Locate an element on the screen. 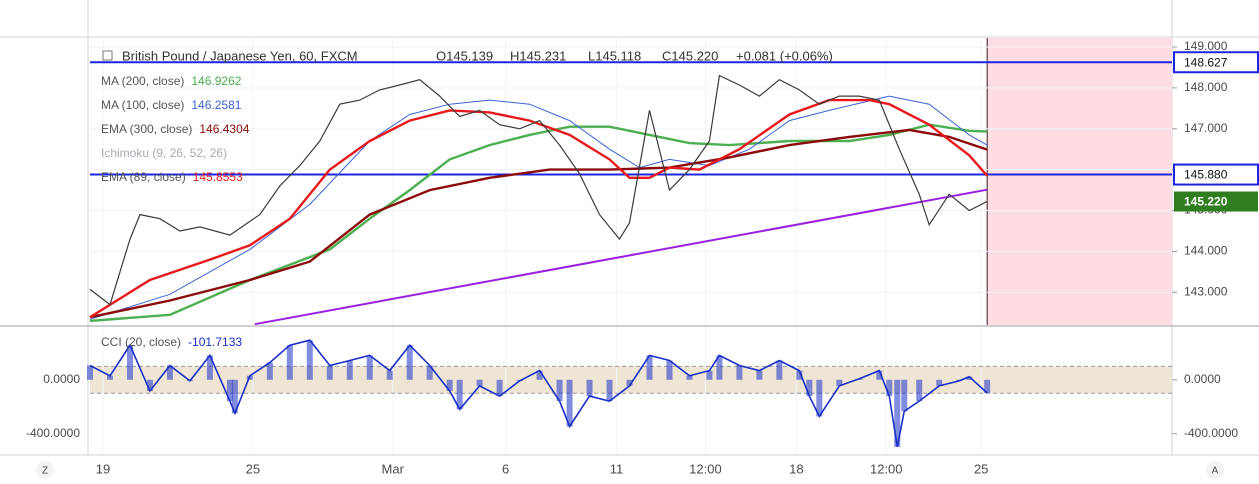 Image resolution: width=1259 pixels, height=484 pixels. y-tick-label: 144.000 is located at coordinates (1206, 251).